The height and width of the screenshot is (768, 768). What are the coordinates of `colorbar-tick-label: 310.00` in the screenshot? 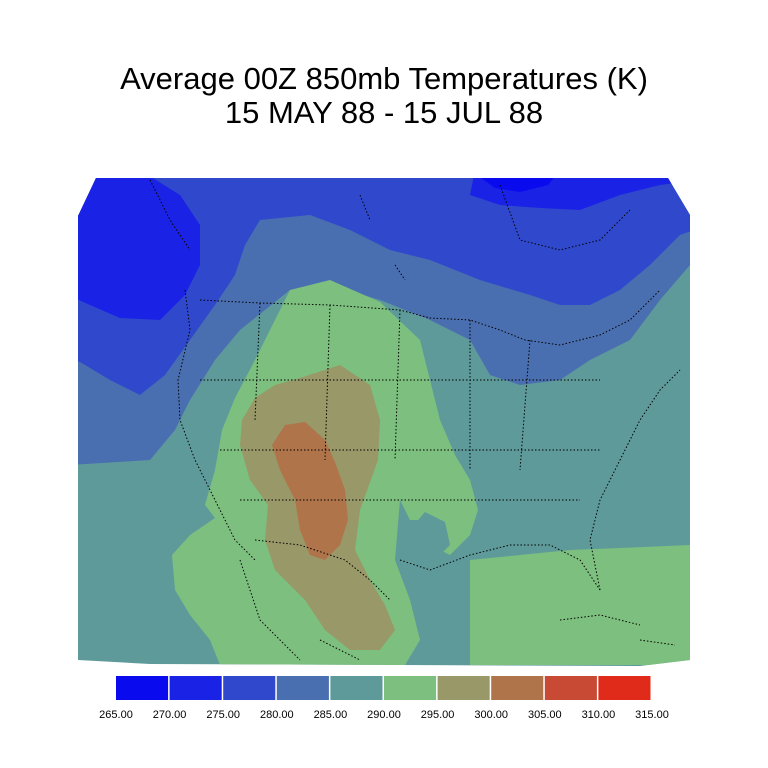 It's located at (598, 715).